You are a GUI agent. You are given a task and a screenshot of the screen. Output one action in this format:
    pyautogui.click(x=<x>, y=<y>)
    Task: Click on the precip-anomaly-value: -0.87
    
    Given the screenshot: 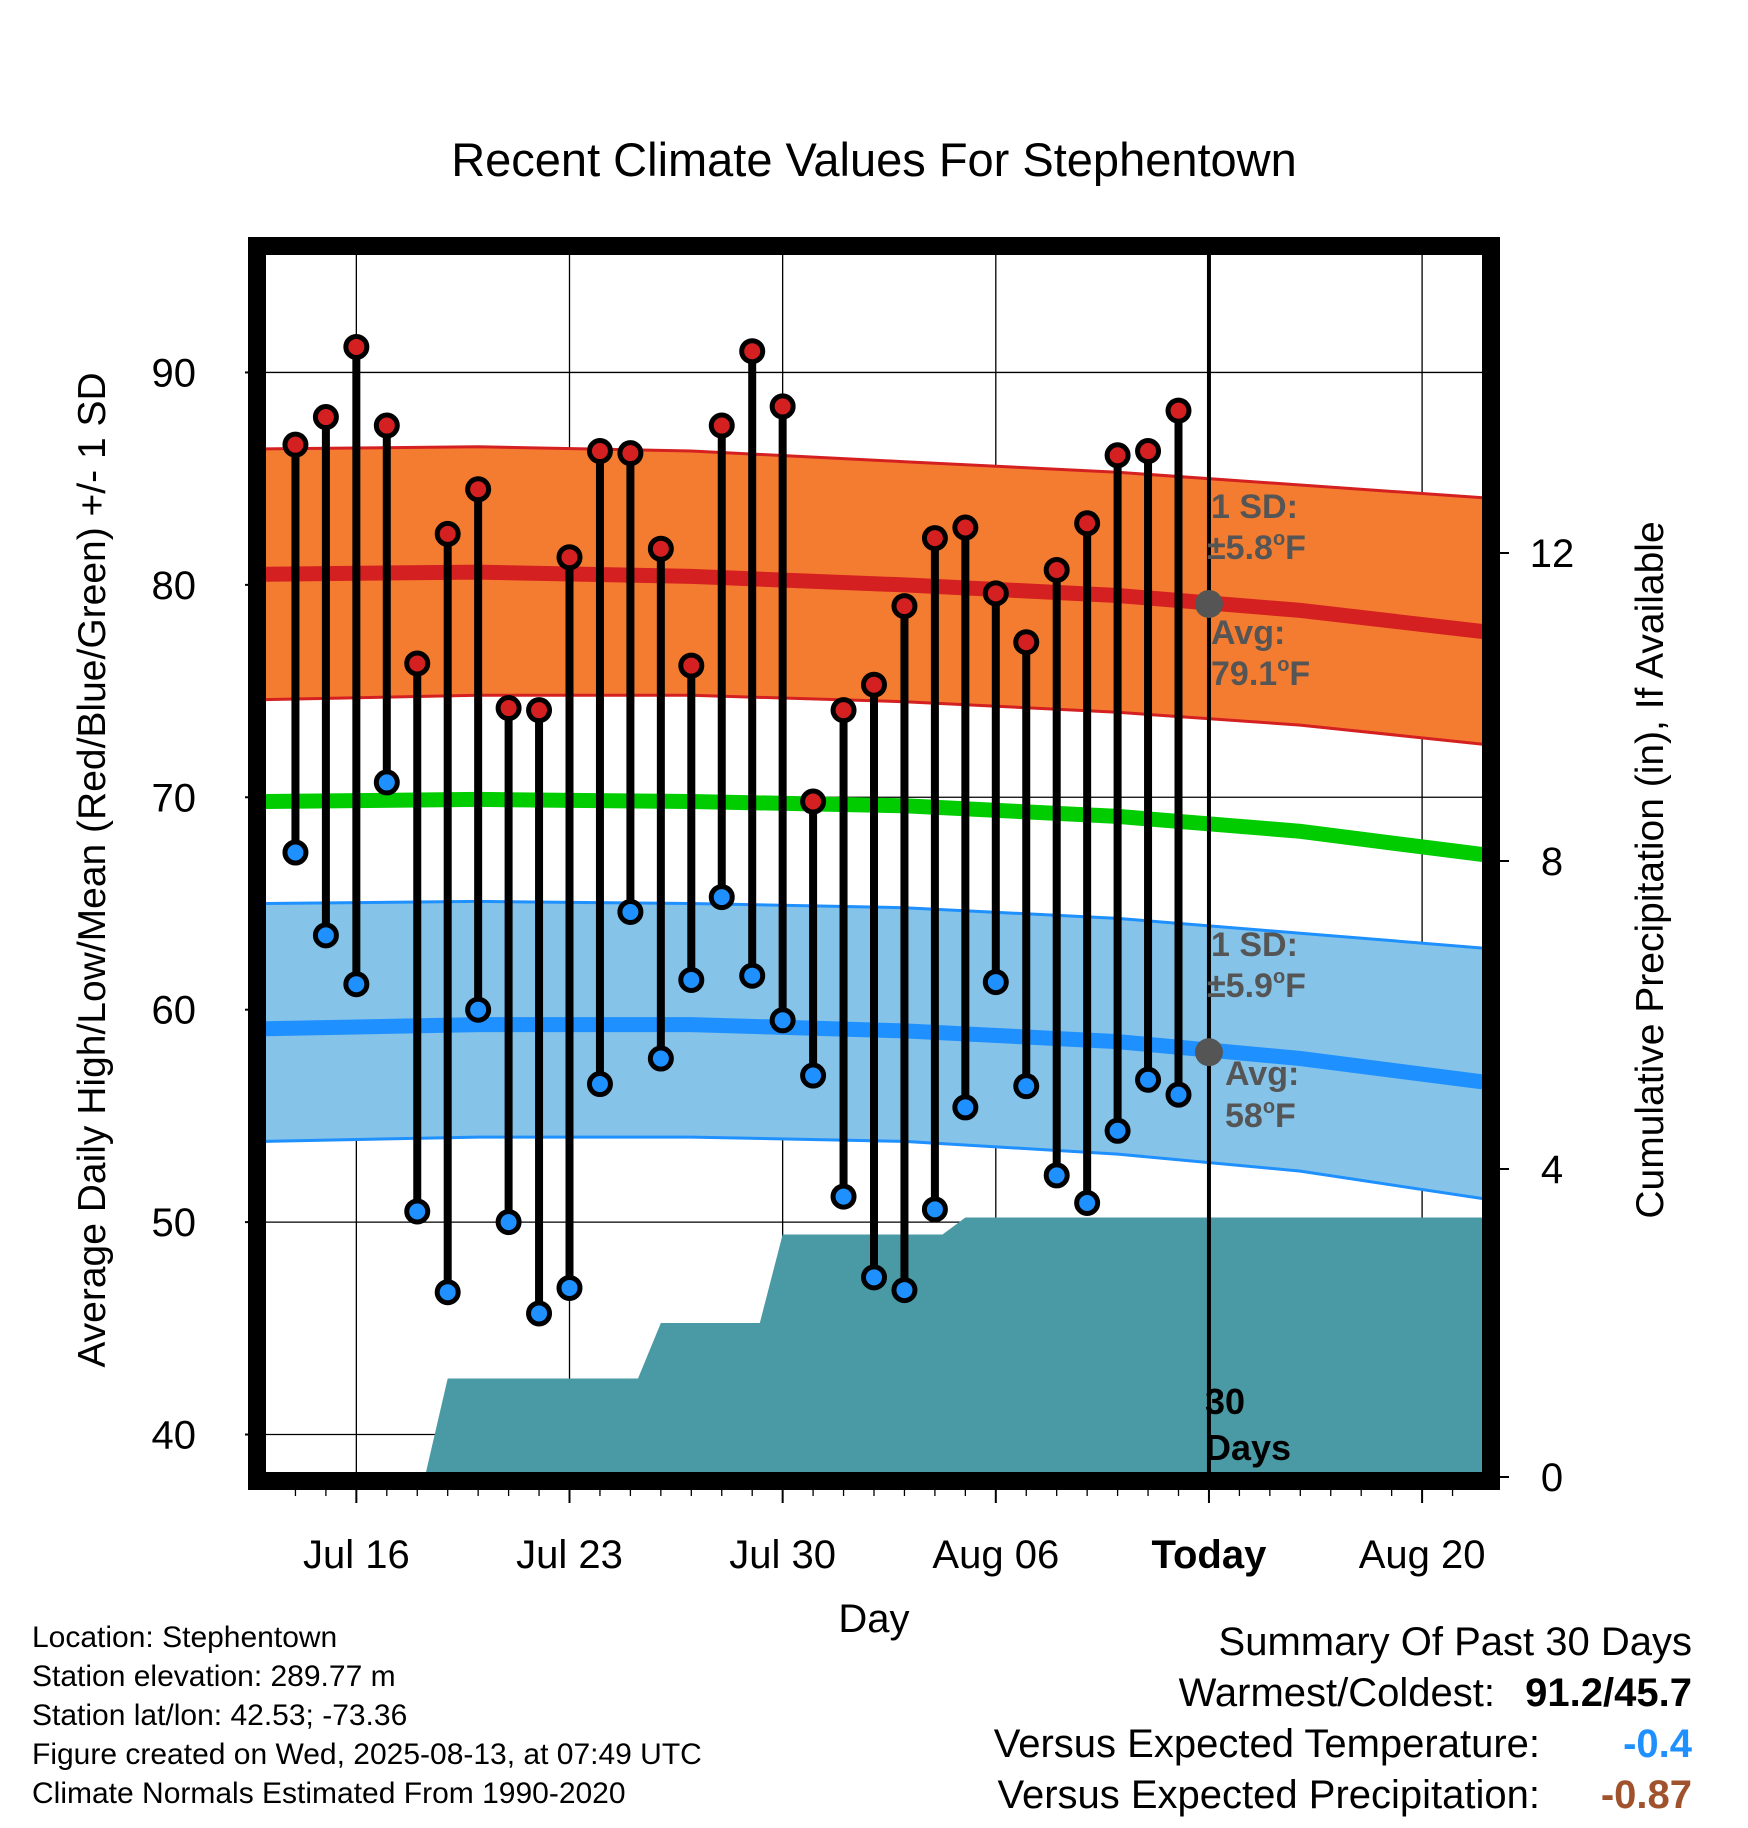 What is the action you would take?
    pyautogui.click(x=1646, y=1795)
    